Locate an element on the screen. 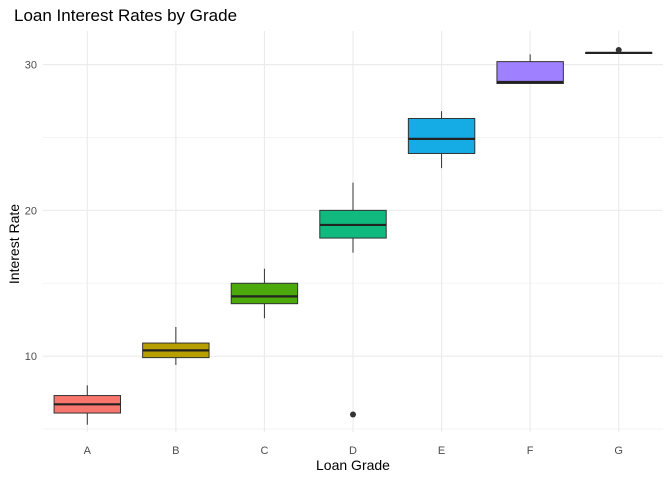  x-axis-title: Loan Grade is located at coordinates (353, 465).